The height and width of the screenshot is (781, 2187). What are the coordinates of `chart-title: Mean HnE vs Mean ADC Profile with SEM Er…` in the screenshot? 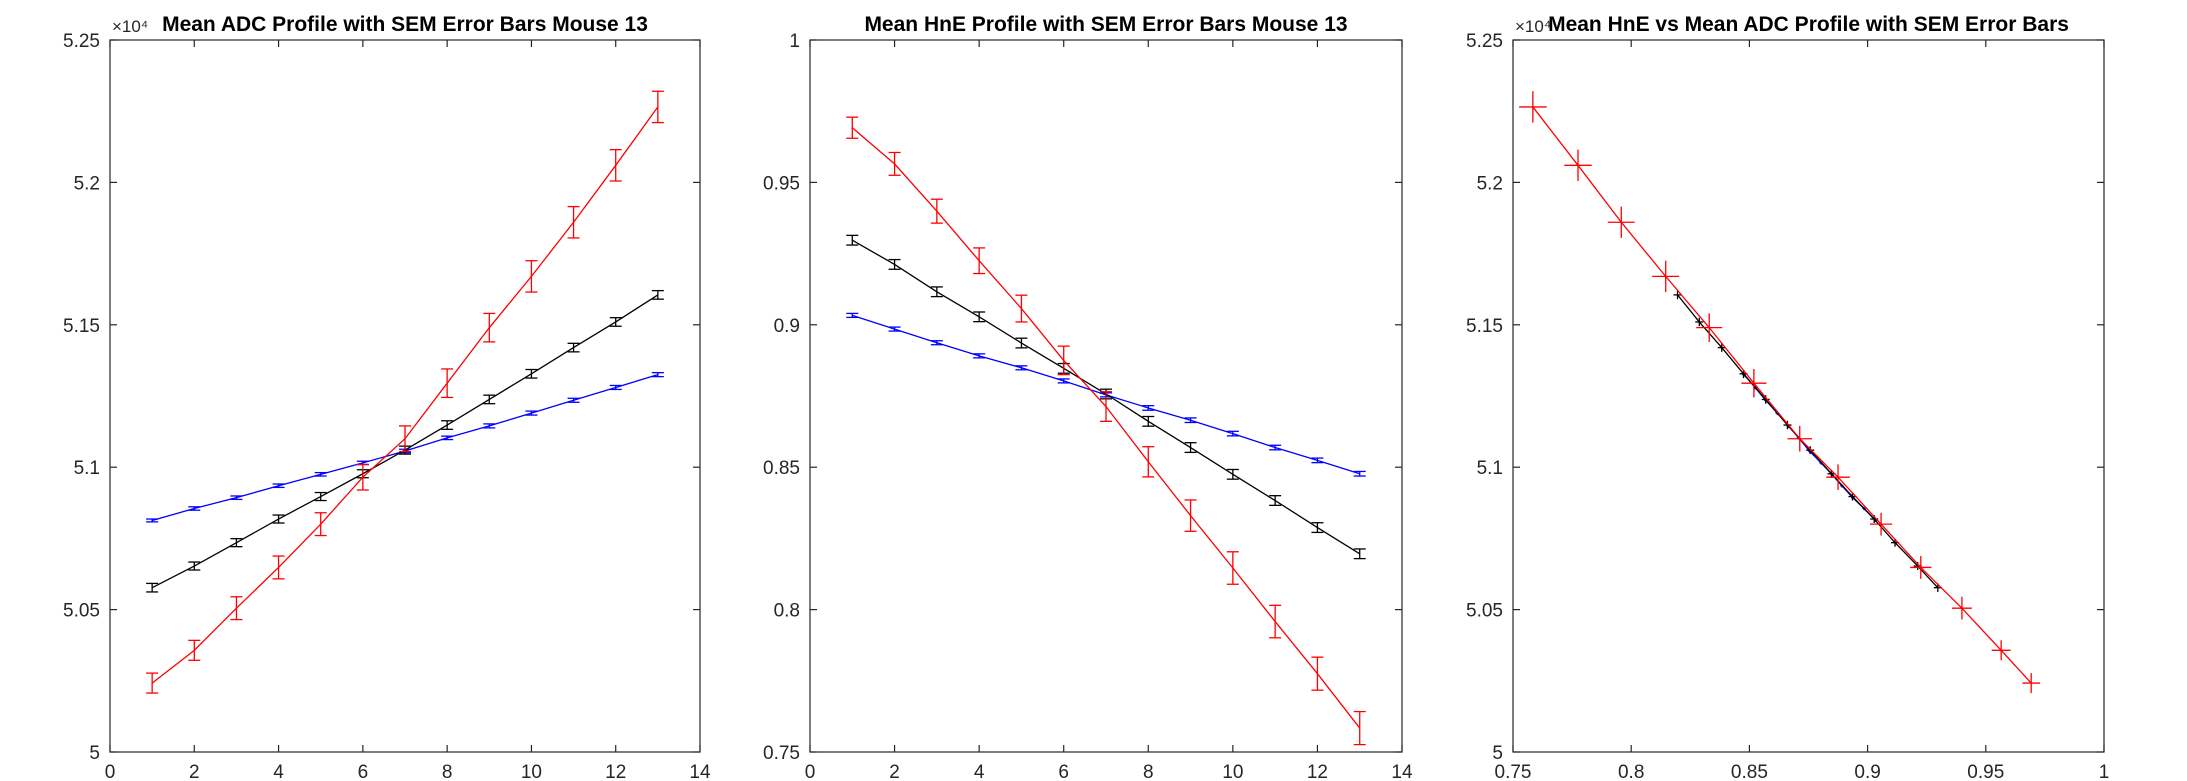 It's located at (1808, 24).